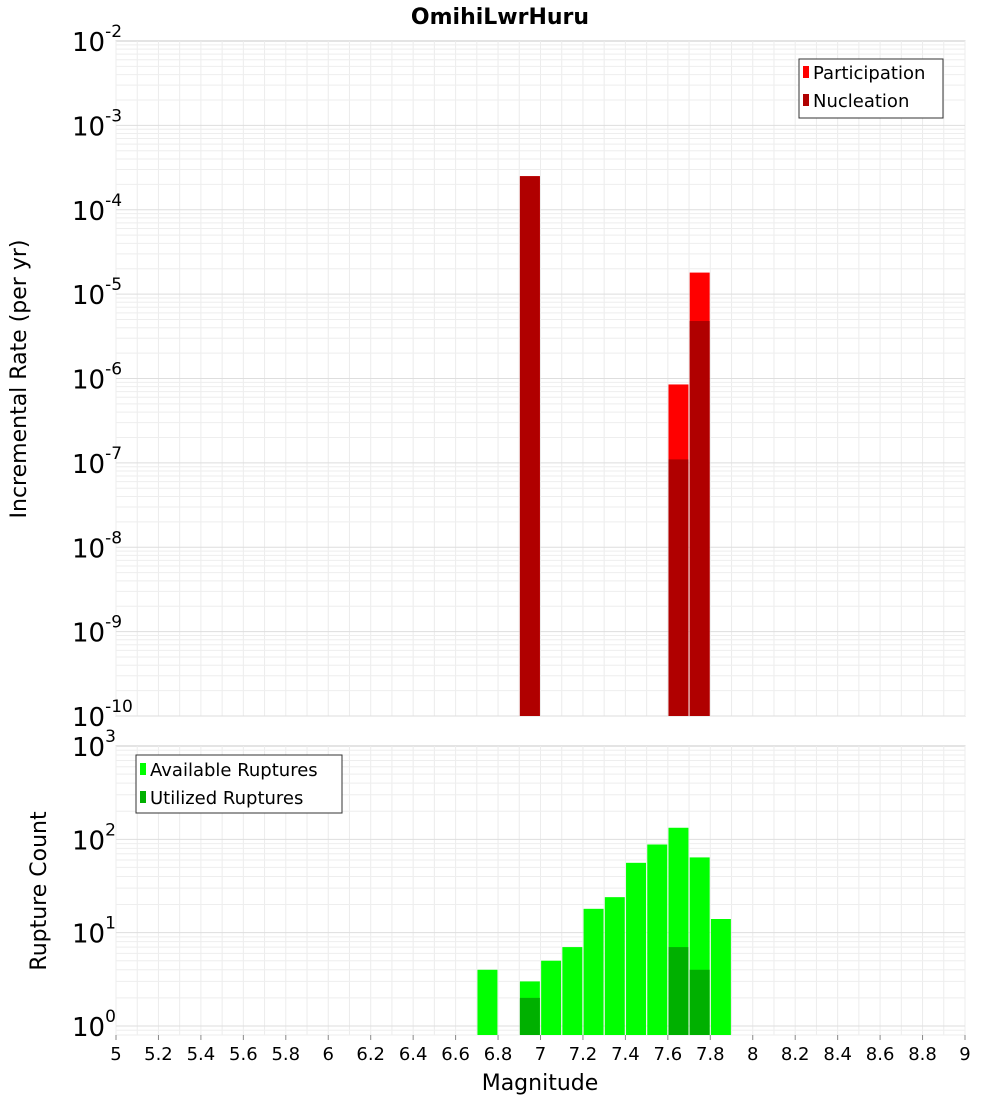  Describe the element at coordinates (234, 770) in the screenshot. I see `legend-label-available: Available Ruptures` at that location.